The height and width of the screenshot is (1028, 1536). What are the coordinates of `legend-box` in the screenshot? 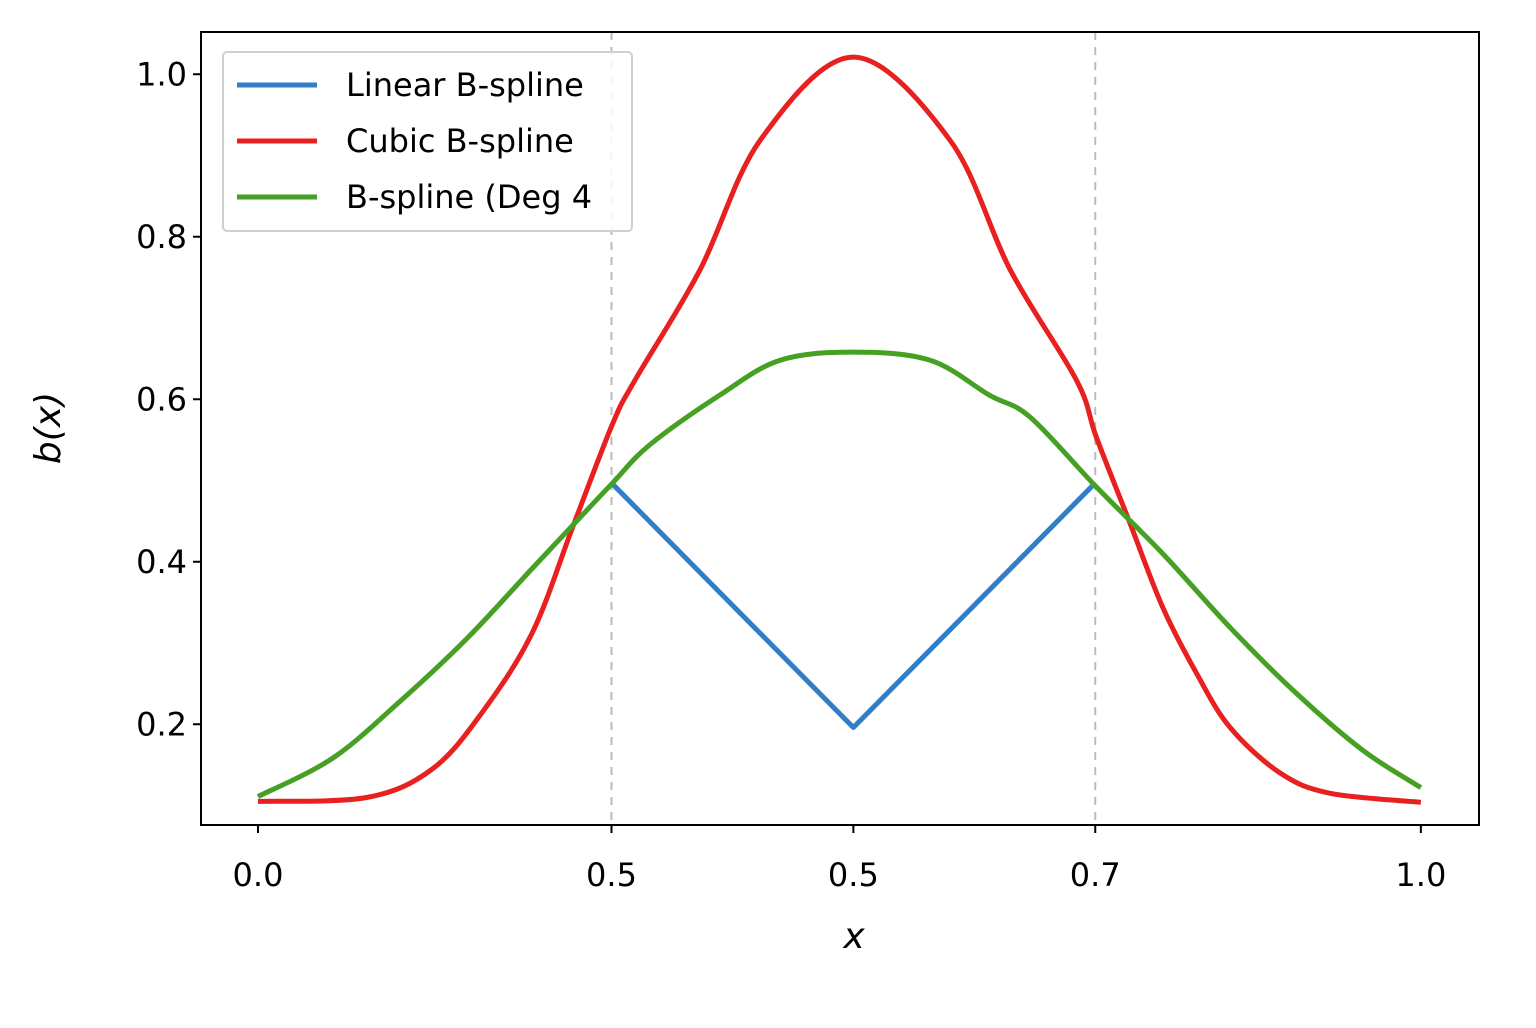 It's located at (427, 141).